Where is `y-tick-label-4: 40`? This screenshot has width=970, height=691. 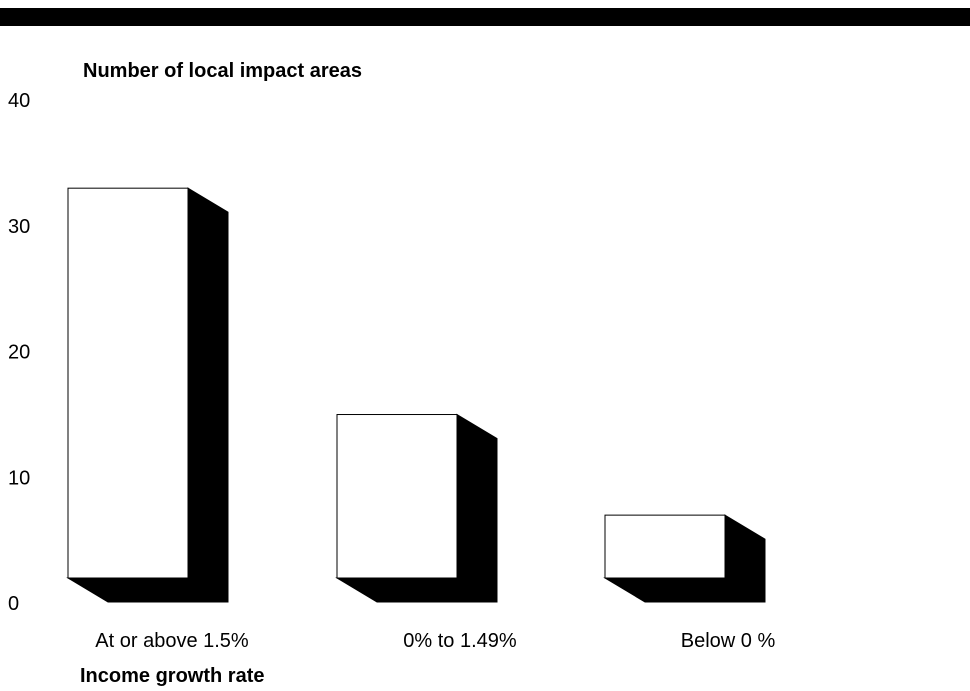
y-tick-label-4: 40 is located at coordinates (19, 101).